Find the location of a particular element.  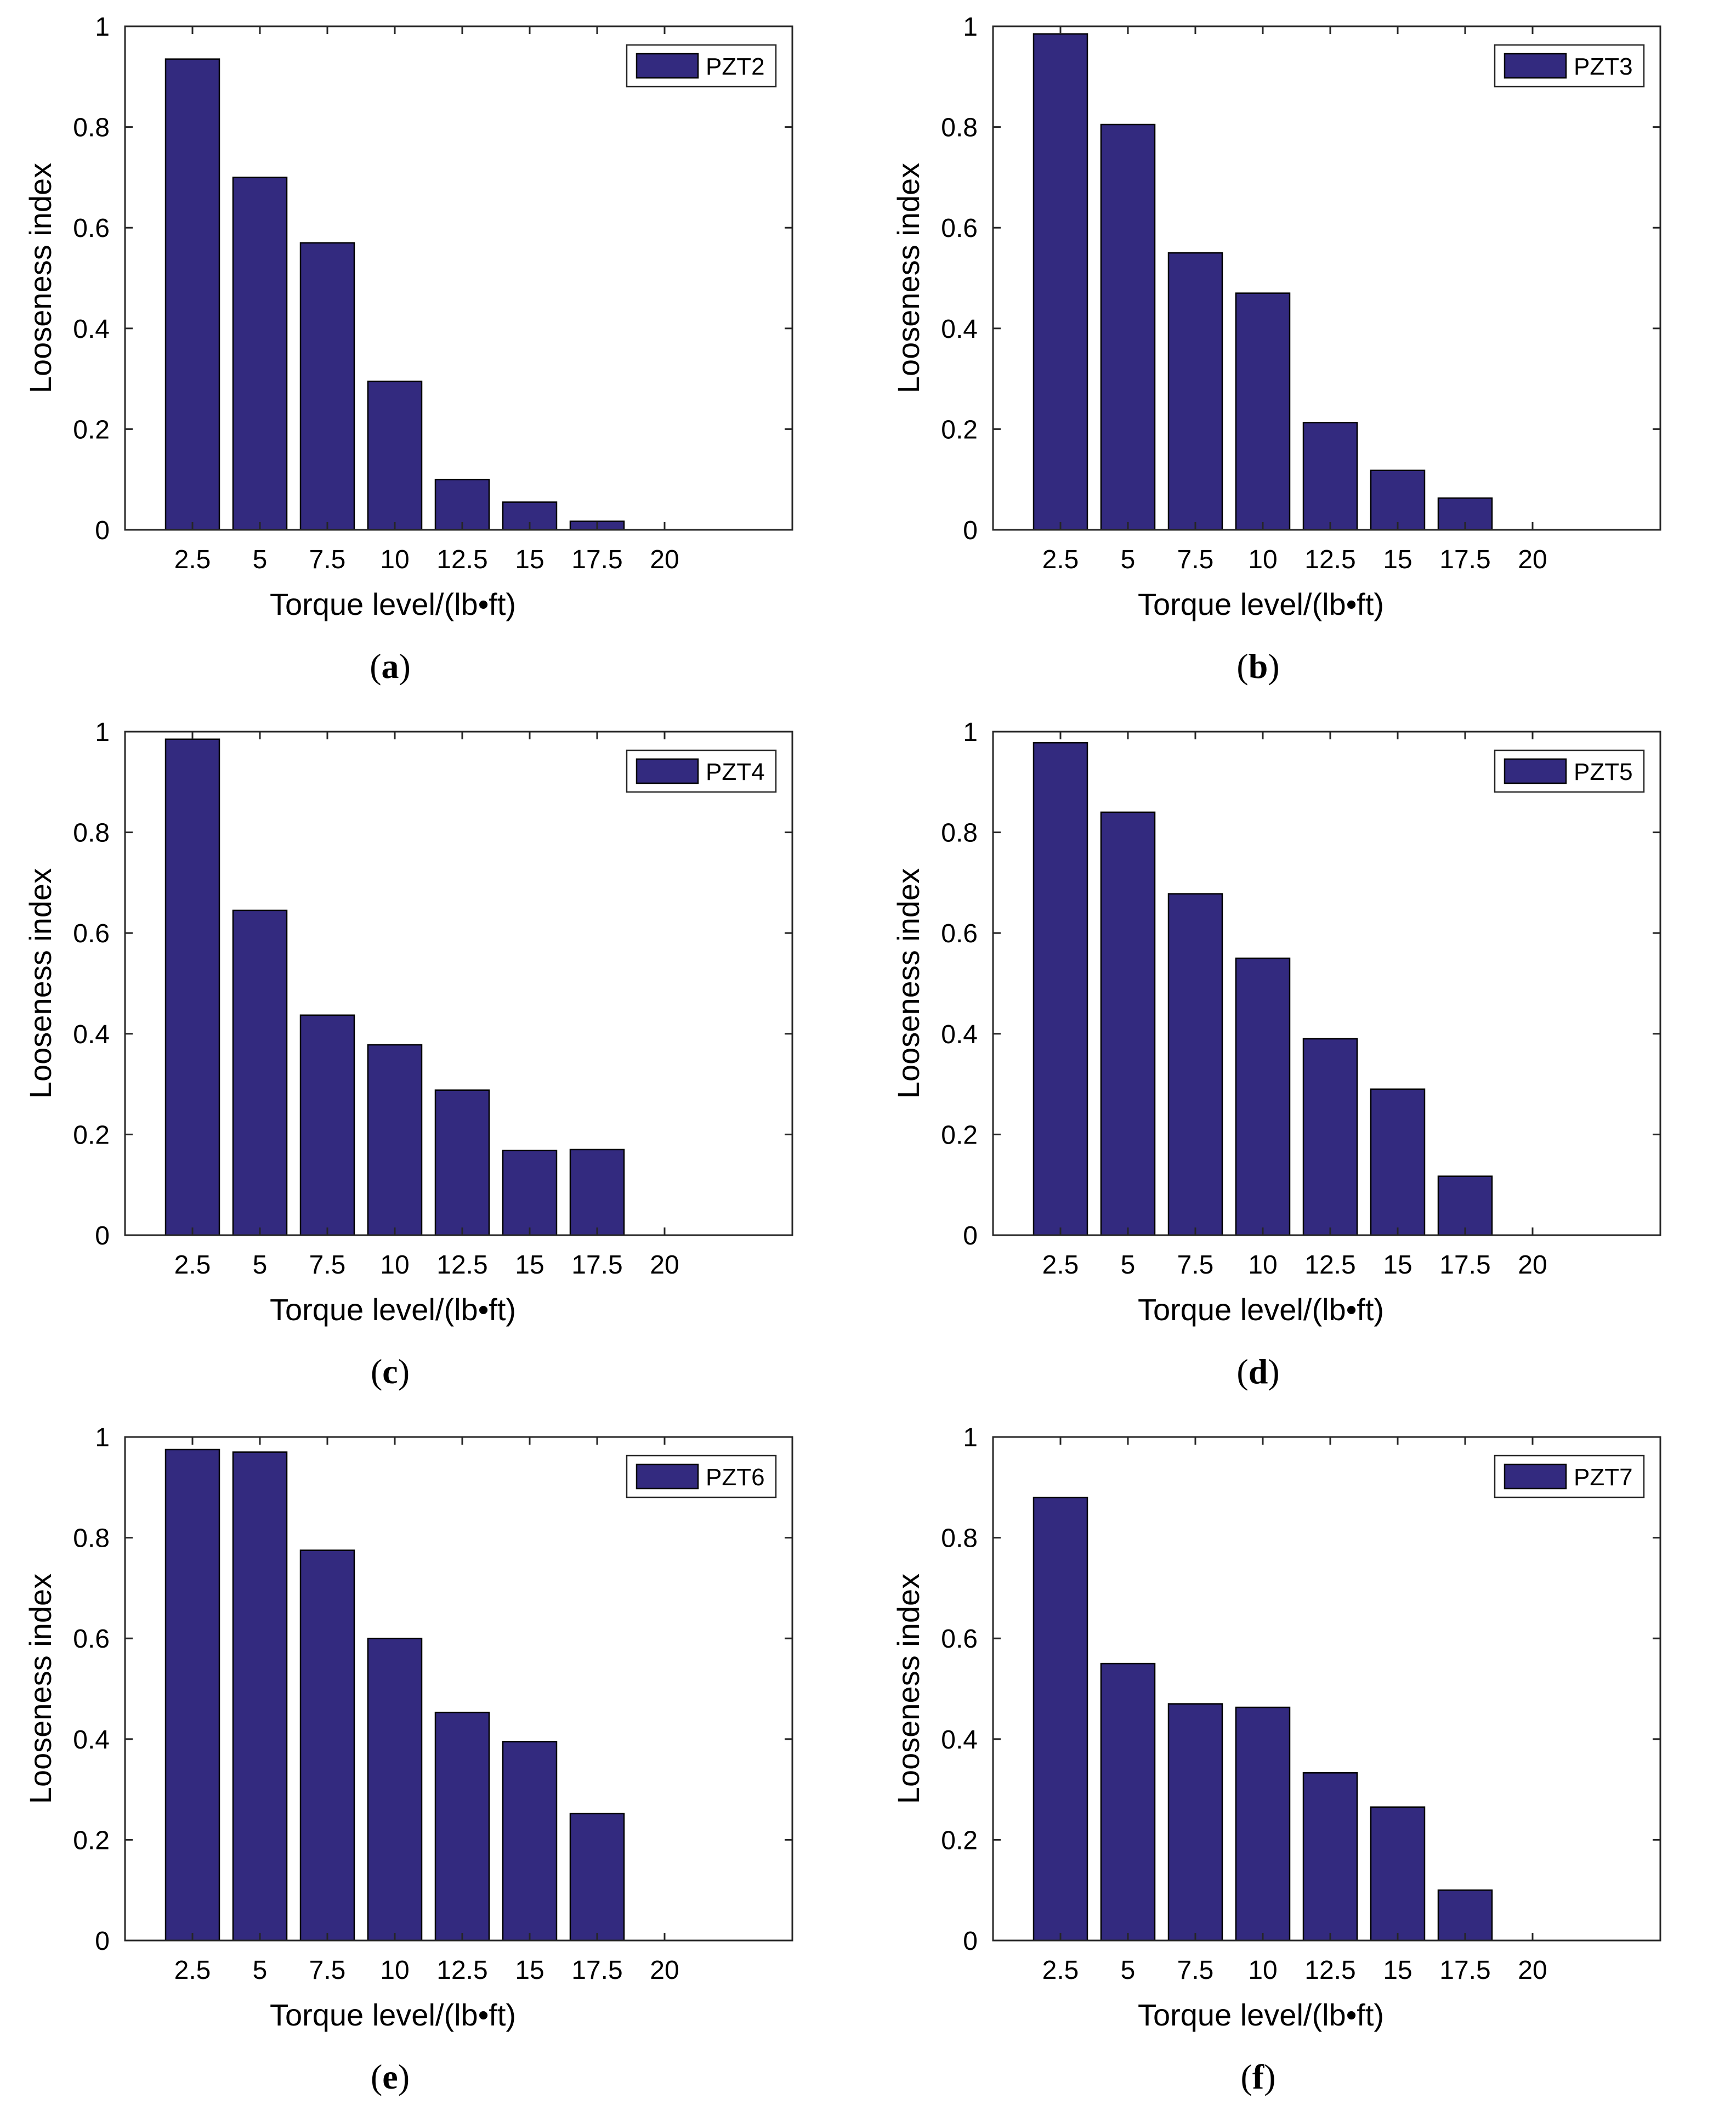

legend-label: PZT4 is located at coordinates (735, 772).